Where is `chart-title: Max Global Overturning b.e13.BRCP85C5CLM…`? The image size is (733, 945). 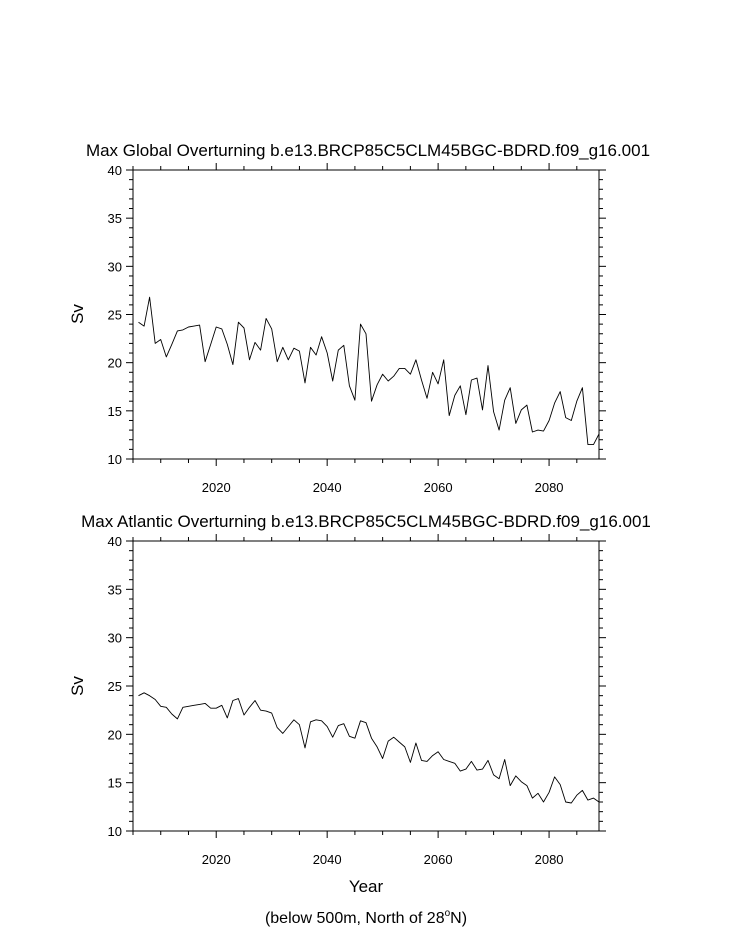 chart-title: Max Global Overturning b.e13.BRCP85C5CLM… is located at coordinates (368, 150).